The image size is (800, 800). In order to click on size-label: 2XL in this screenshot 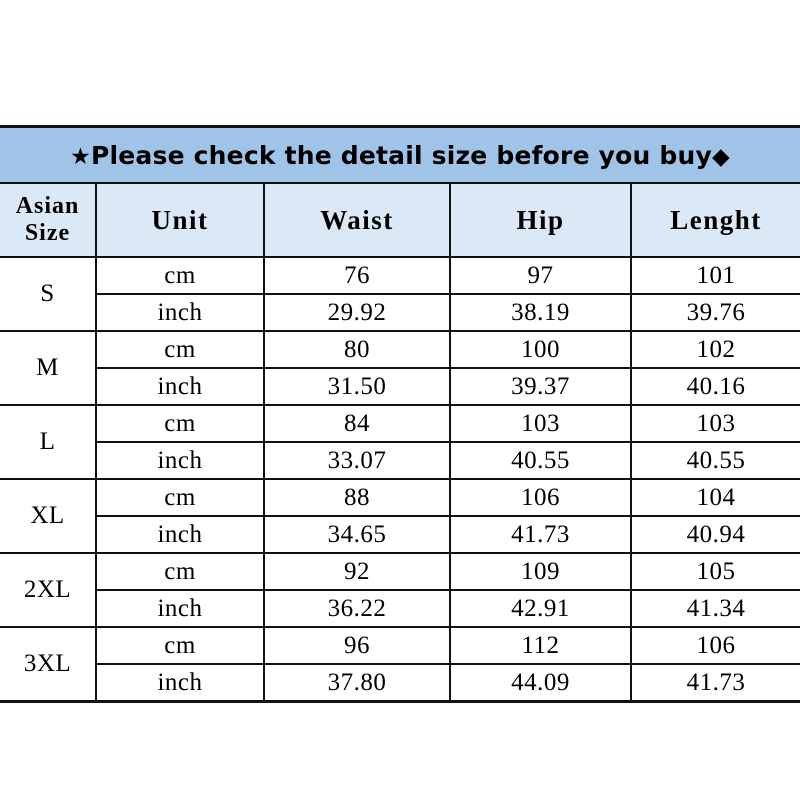, I will do `click(48, 590)`.